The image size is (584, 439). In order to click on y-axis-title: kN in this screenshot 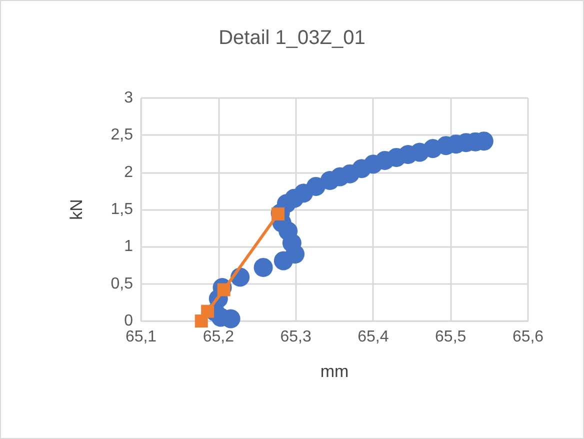, I will do `click(76, 209)`.